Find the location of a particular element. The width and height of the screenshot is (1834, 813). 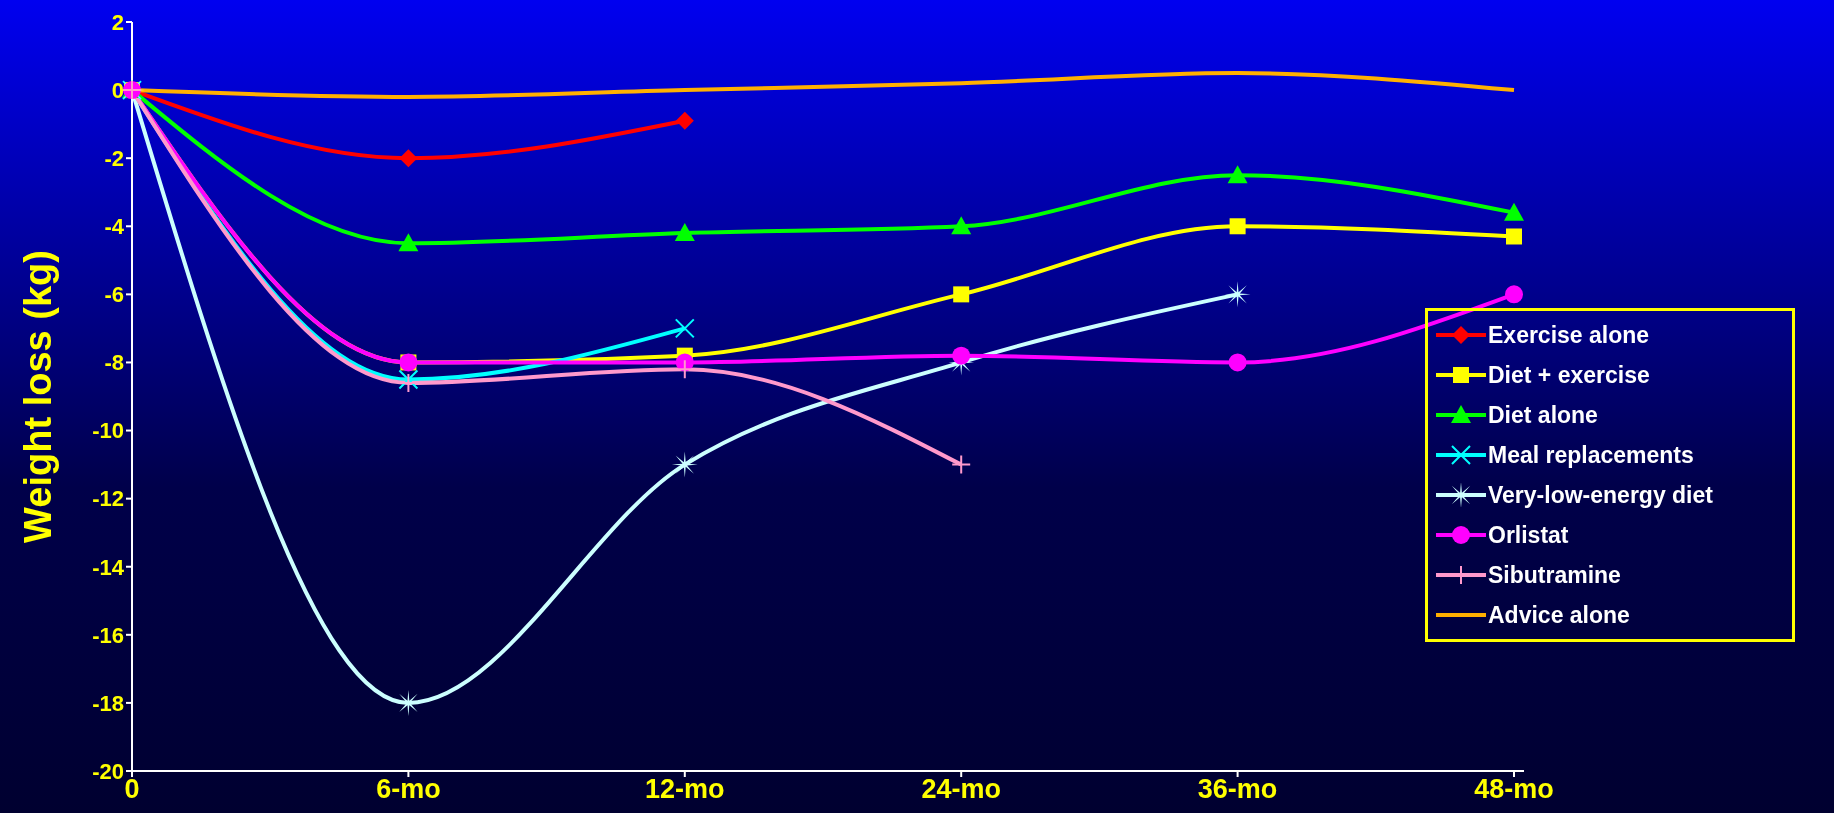

y-tick-label: -12 is located at coordinates (108, 499).